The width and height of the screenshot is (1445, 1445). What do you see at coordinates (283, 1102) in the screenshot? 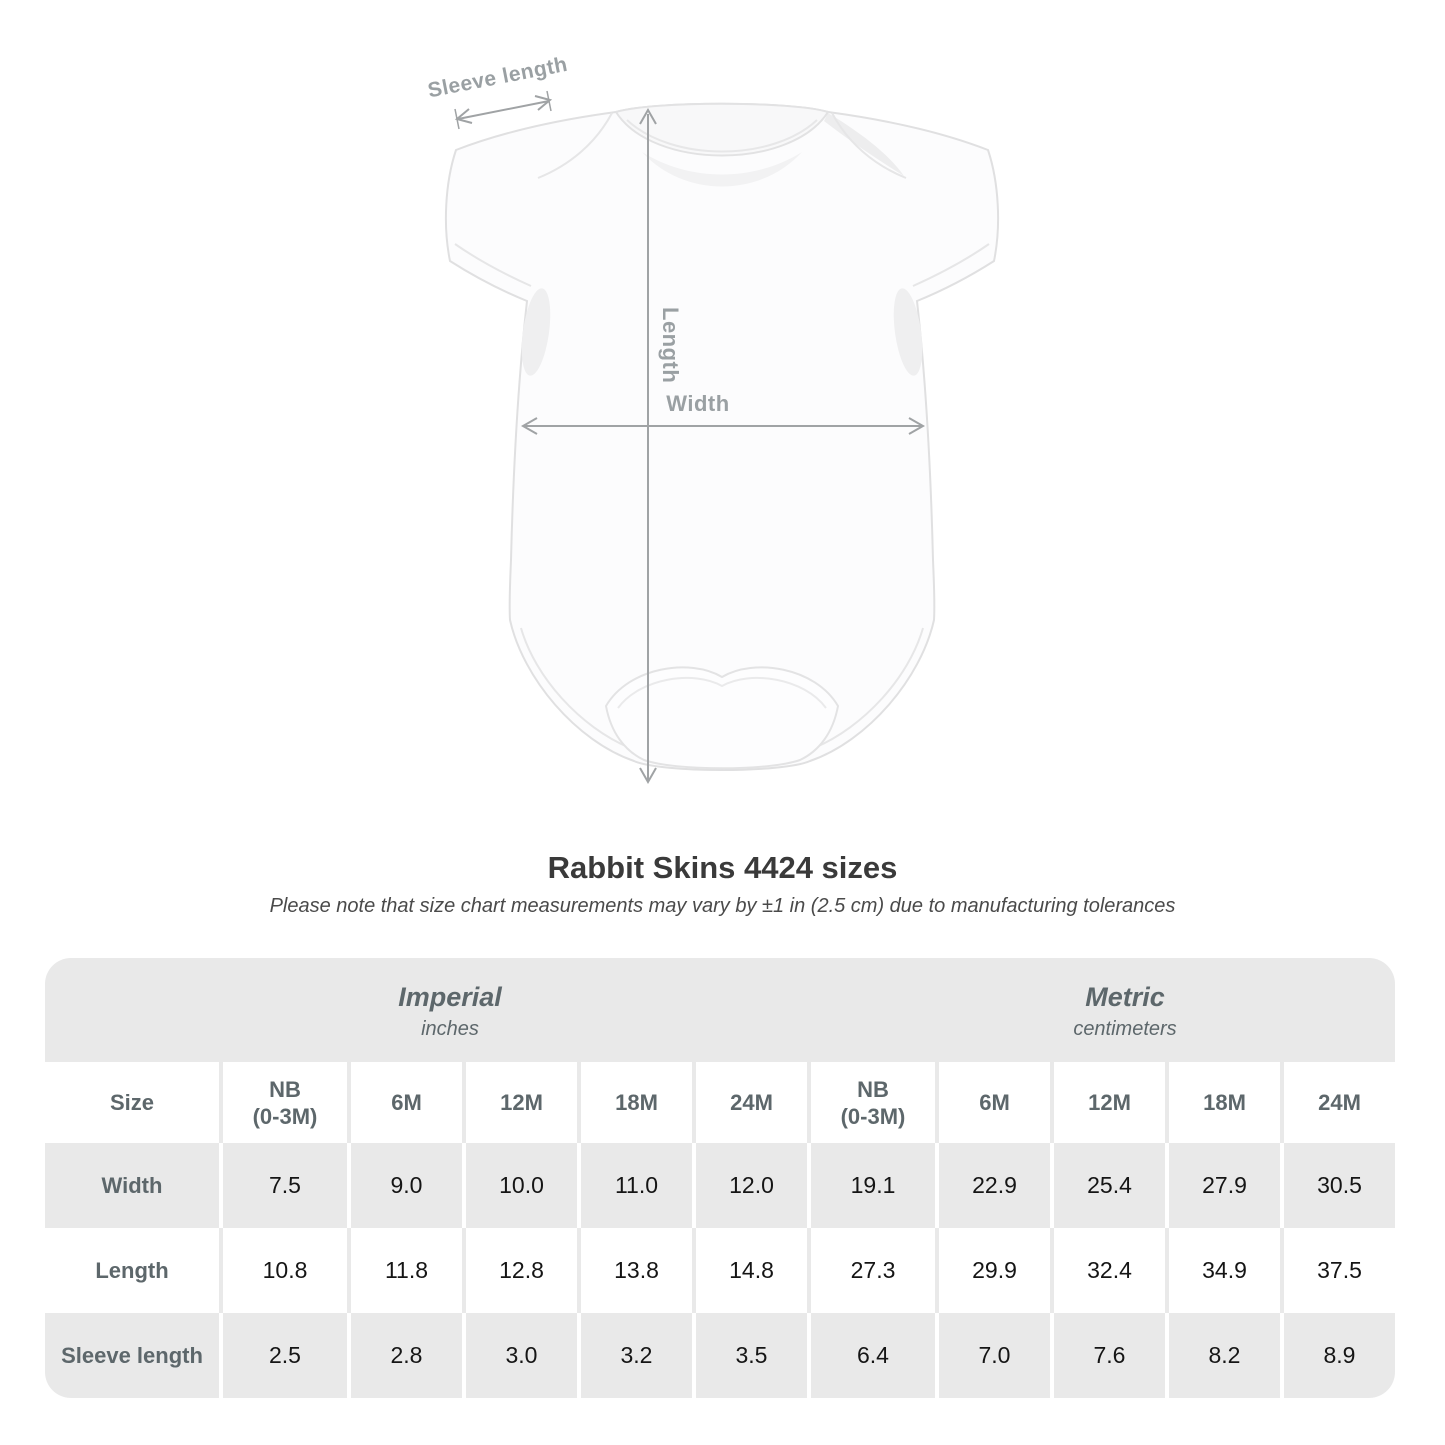
I see `col-header-nb-imperial: NB (0-3M)` at bounding box center [283, 1102].